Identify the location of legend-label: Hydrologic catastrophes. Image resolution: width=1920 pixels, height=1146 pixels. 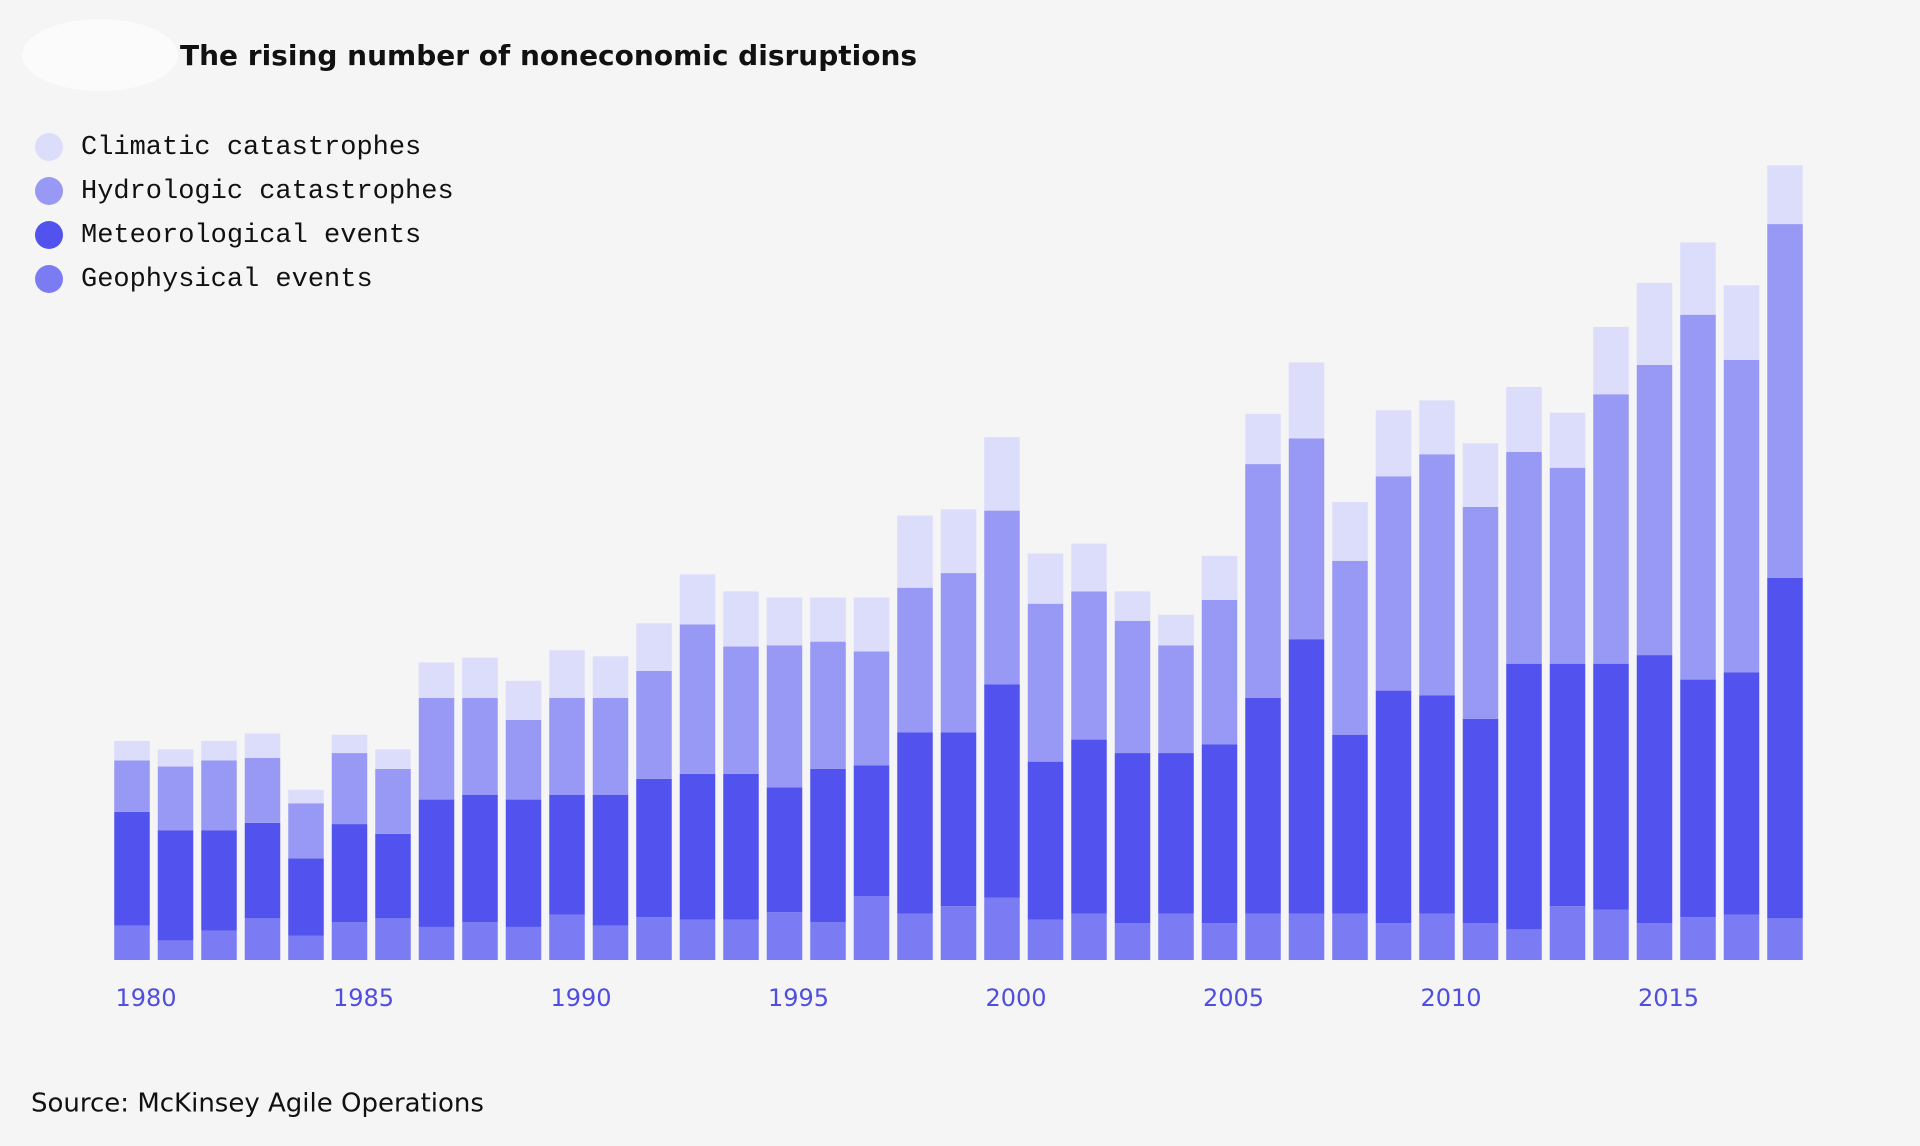
(267, 192).